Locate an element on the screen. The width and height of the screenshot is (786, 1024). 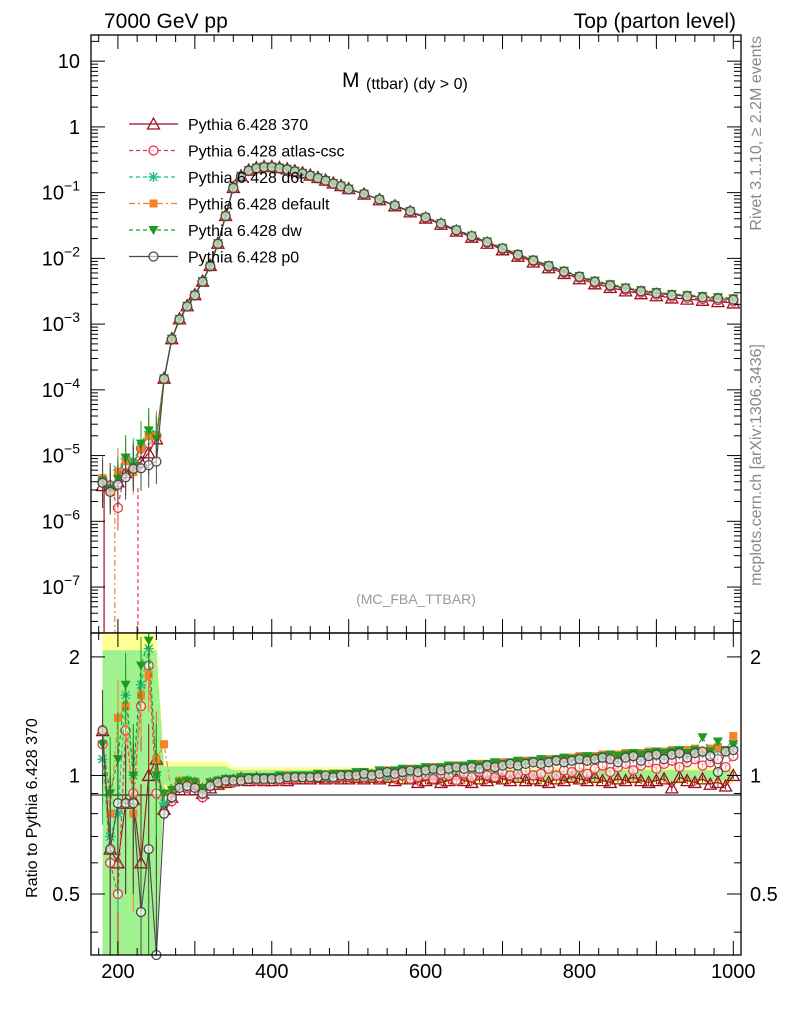
ratio-y-tick-label-right: 0.5 is located at coordinates (764, 895).